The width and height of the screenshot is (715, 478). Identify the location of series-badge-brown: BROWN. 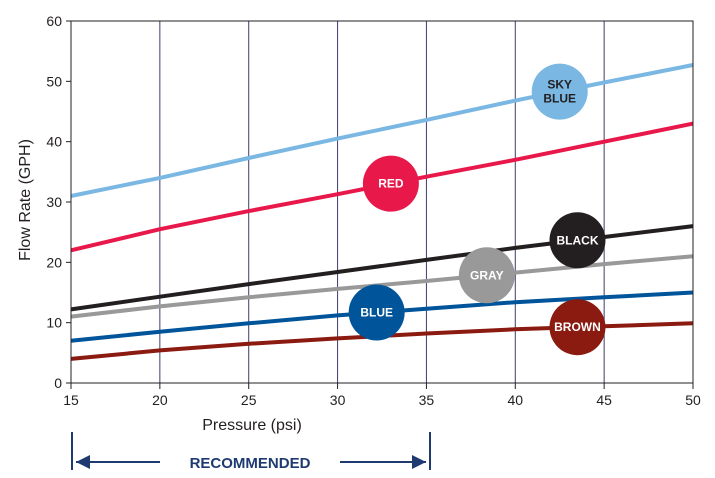
(577, 327).